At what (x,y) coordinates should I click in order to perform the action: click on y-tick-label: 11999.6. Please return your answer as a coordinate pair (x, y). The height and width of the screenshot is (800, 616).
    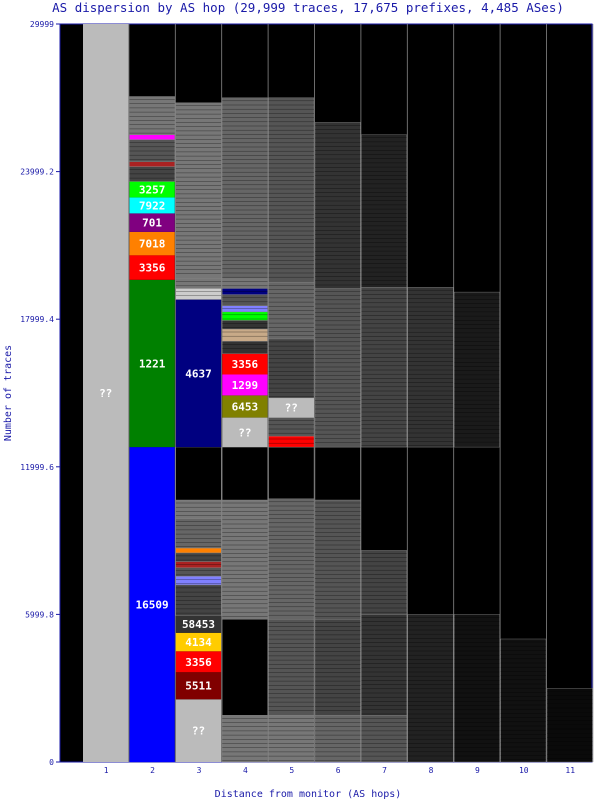
    Looking at the image, I should click on (37, 467).